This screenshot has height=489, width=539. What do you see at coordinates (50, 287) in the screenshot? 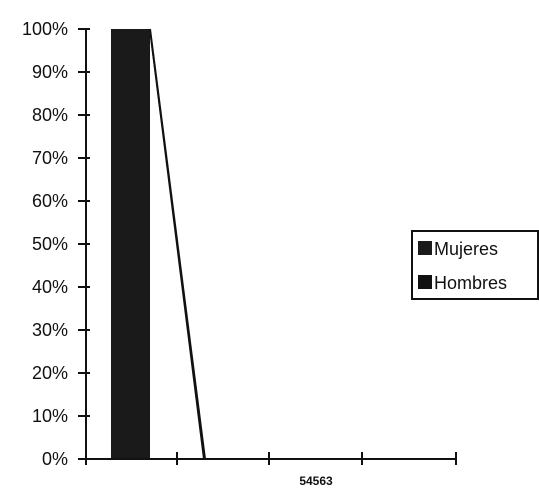
I see `y-tick-label: 40%` at bounding box center [50, 287].